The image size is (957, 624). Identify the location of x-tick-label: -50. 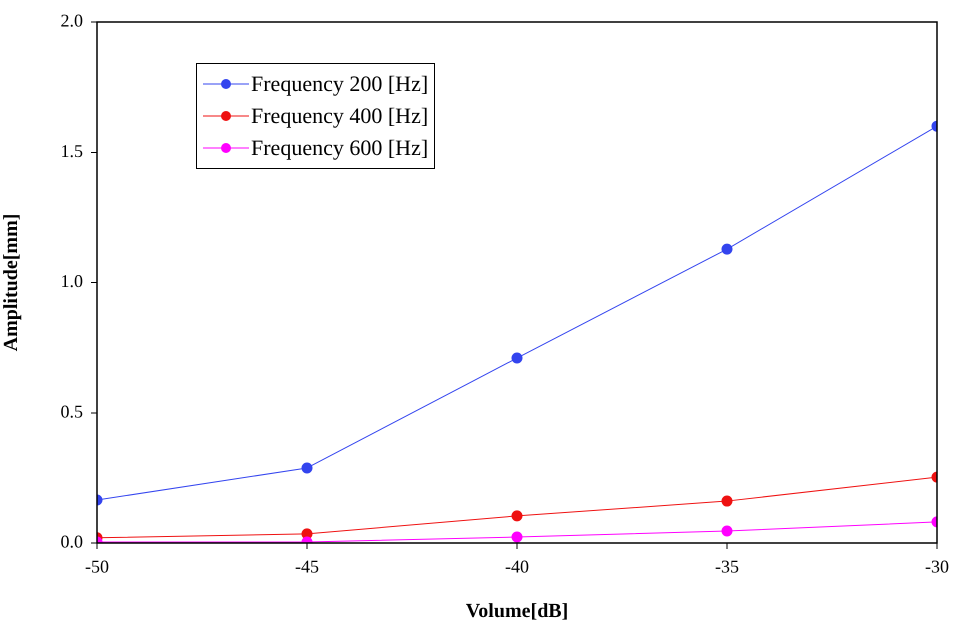
(97, 566).